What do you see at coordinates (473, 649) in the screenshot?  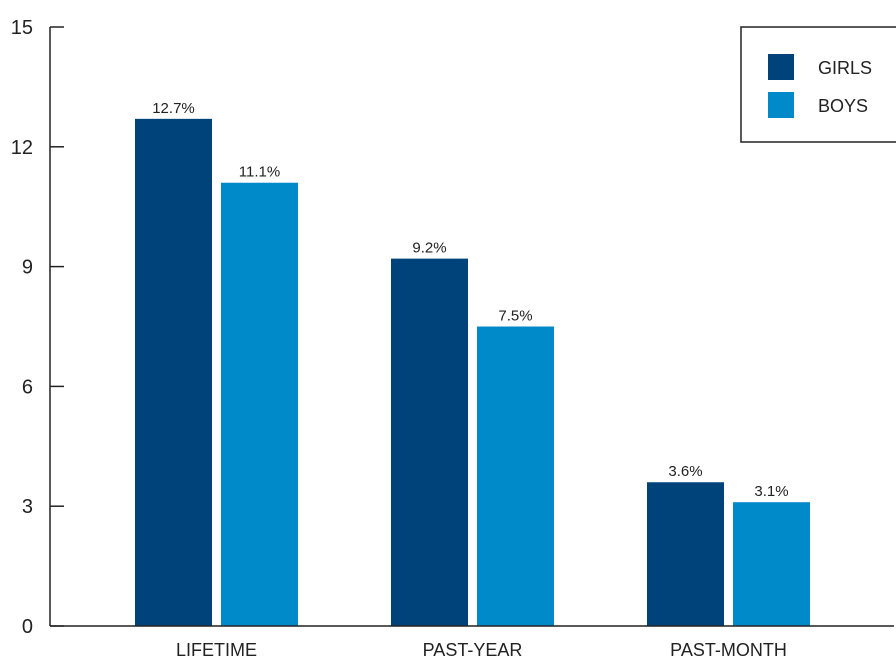 I see `x-category-label: PAST-YEAR` at bounding box center [473, 649].